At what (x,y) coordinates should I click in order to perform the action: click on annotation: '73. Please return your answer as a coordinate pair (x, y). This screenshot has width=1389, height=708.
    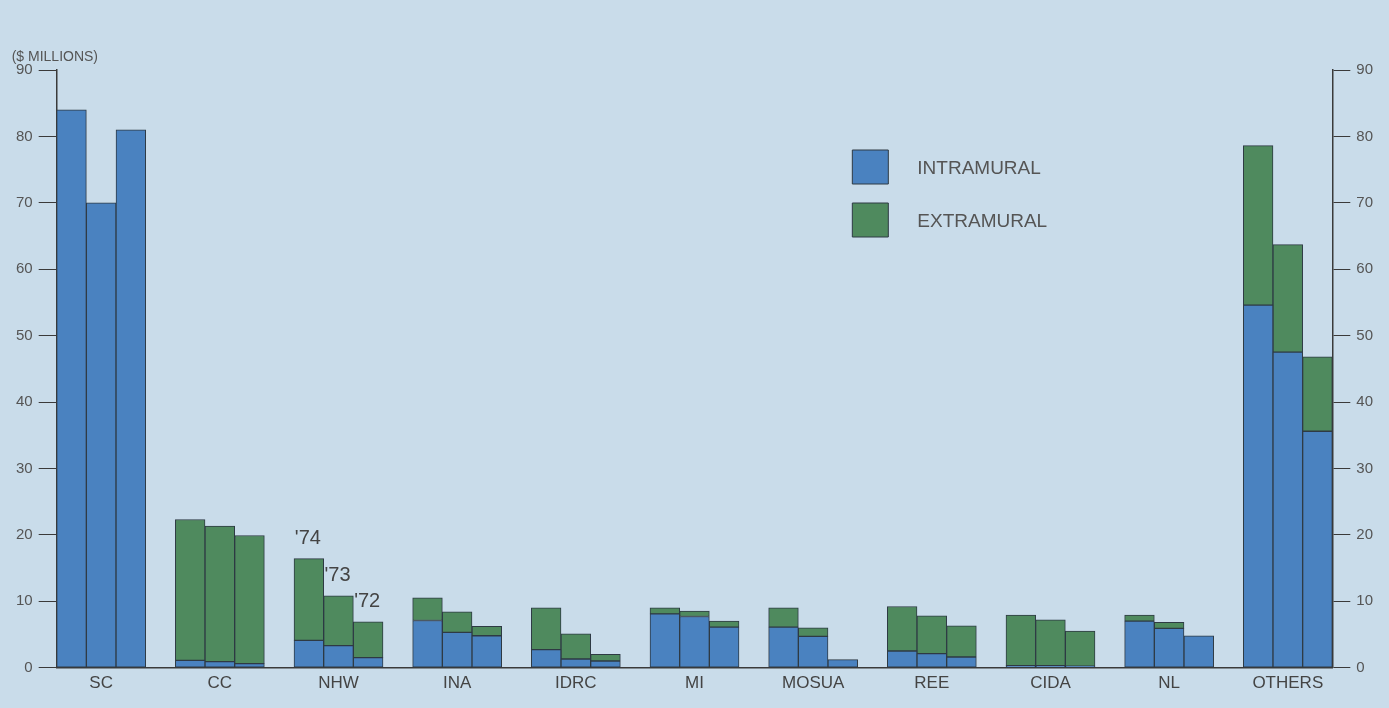
    Looking at the image, I should click on (337, 574).